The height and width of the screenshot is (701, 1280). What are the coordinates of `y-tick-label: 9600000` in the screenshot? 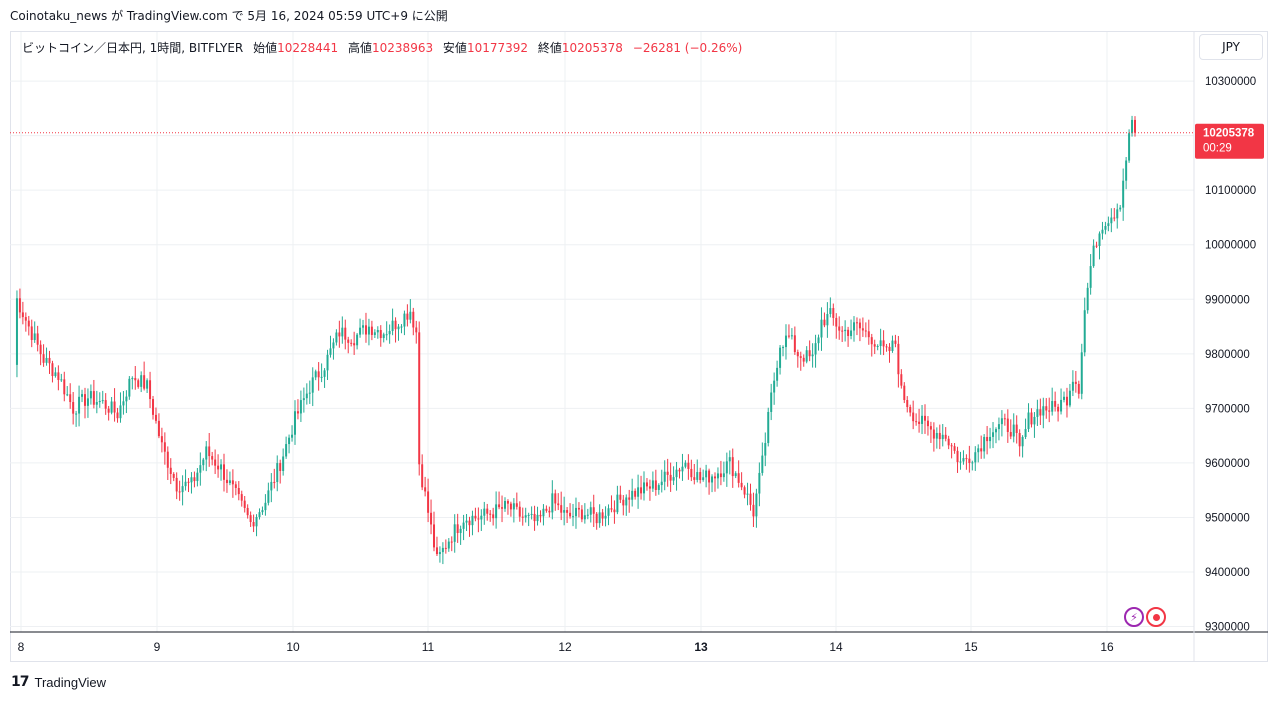 It's located at (1227, 464).